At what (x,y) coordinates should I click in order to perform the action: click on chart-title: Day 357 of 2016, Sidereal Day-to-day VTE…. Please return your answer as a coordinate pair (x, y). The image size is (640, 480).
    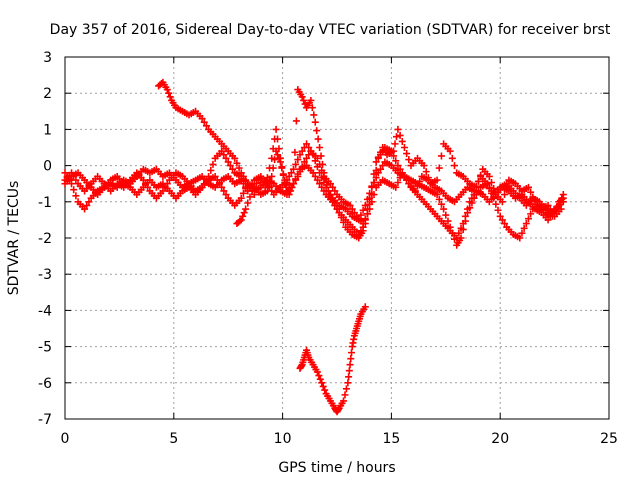
    Looking at the image, I should click on (330, 30).